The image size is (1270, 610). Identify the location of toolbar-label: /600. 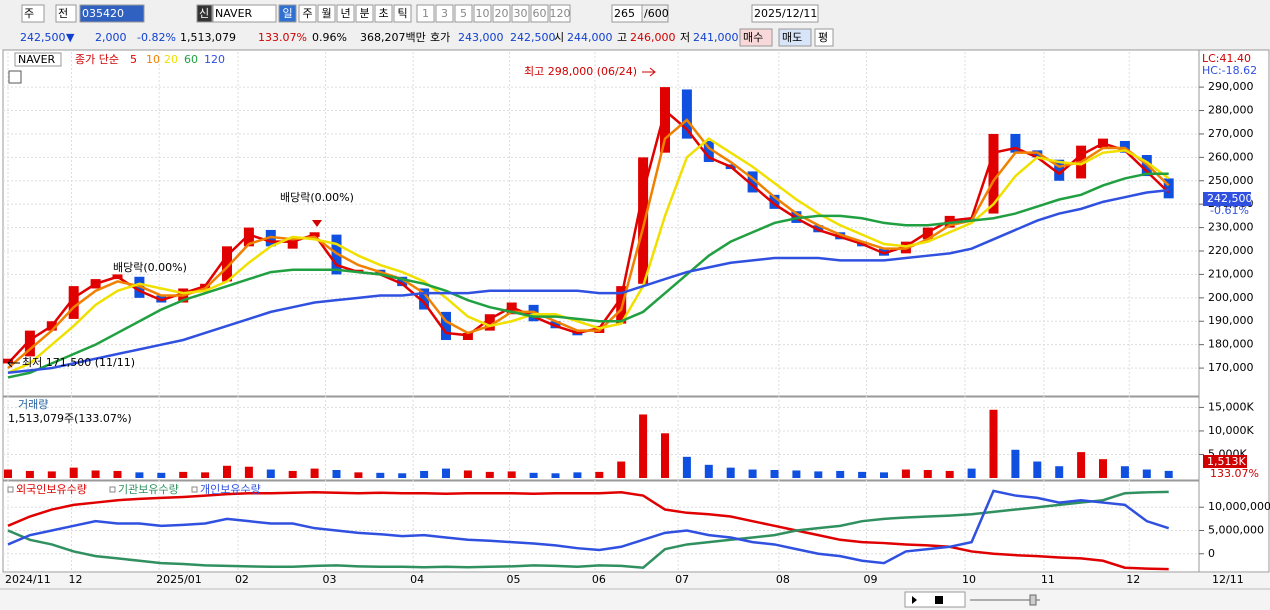
(656, 13).